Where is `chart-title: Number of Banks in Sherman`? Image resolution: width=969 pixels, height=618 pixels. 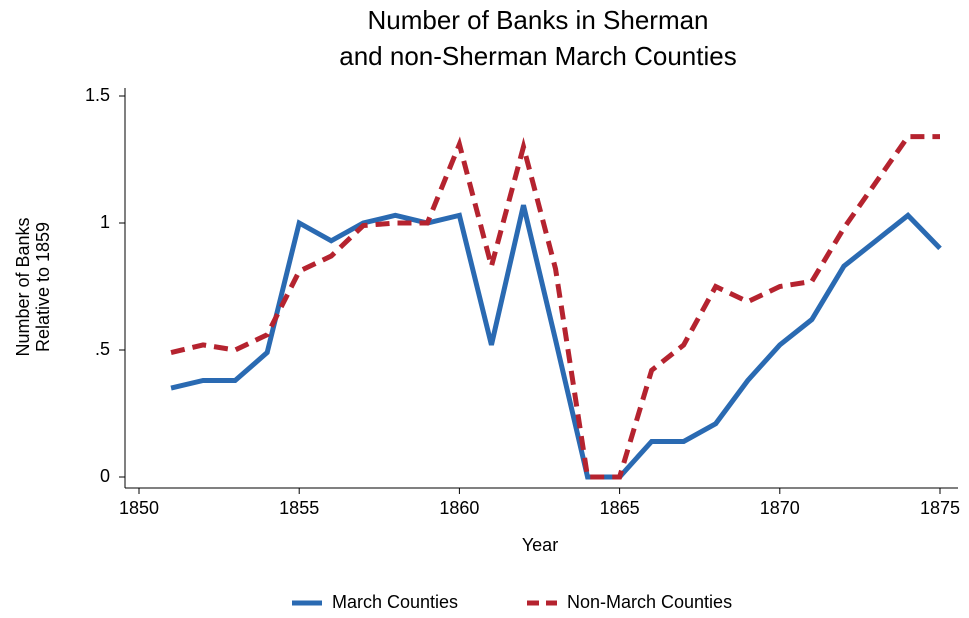 chart-title: Number of Banks in Sherman is located at coordinates (537, 20).